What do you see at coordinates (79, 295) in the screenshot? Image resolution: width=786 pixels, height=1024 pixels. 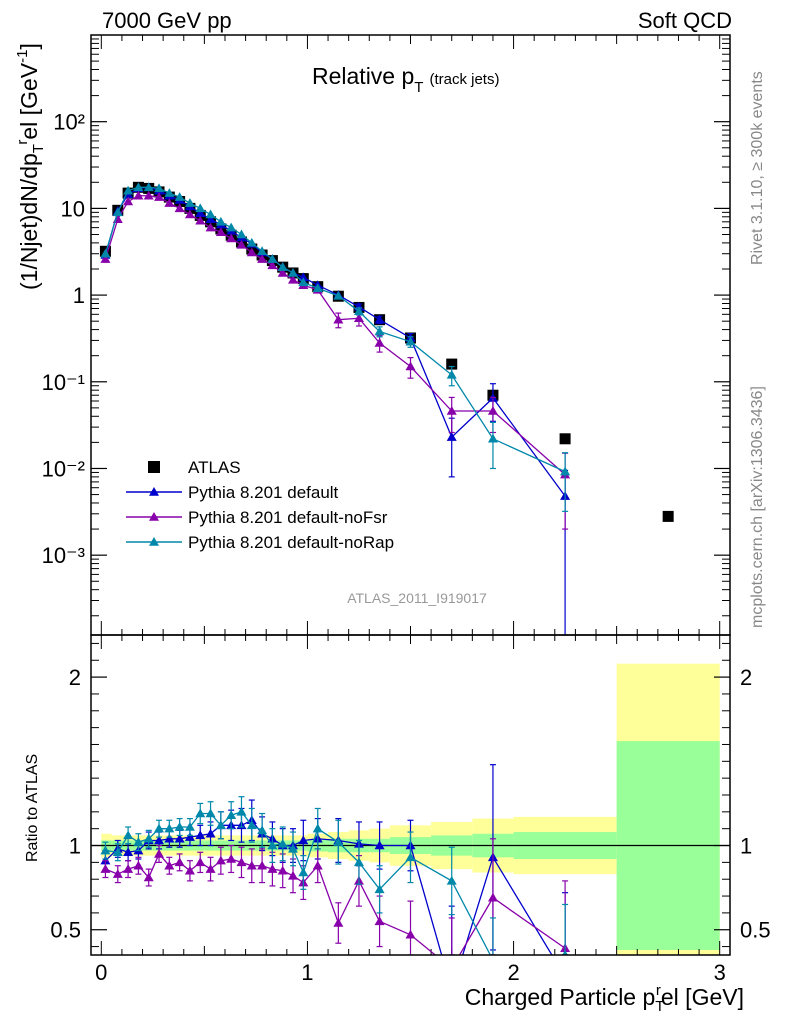 I see `y-tick-label: 1` at bounding box center [79, 295].